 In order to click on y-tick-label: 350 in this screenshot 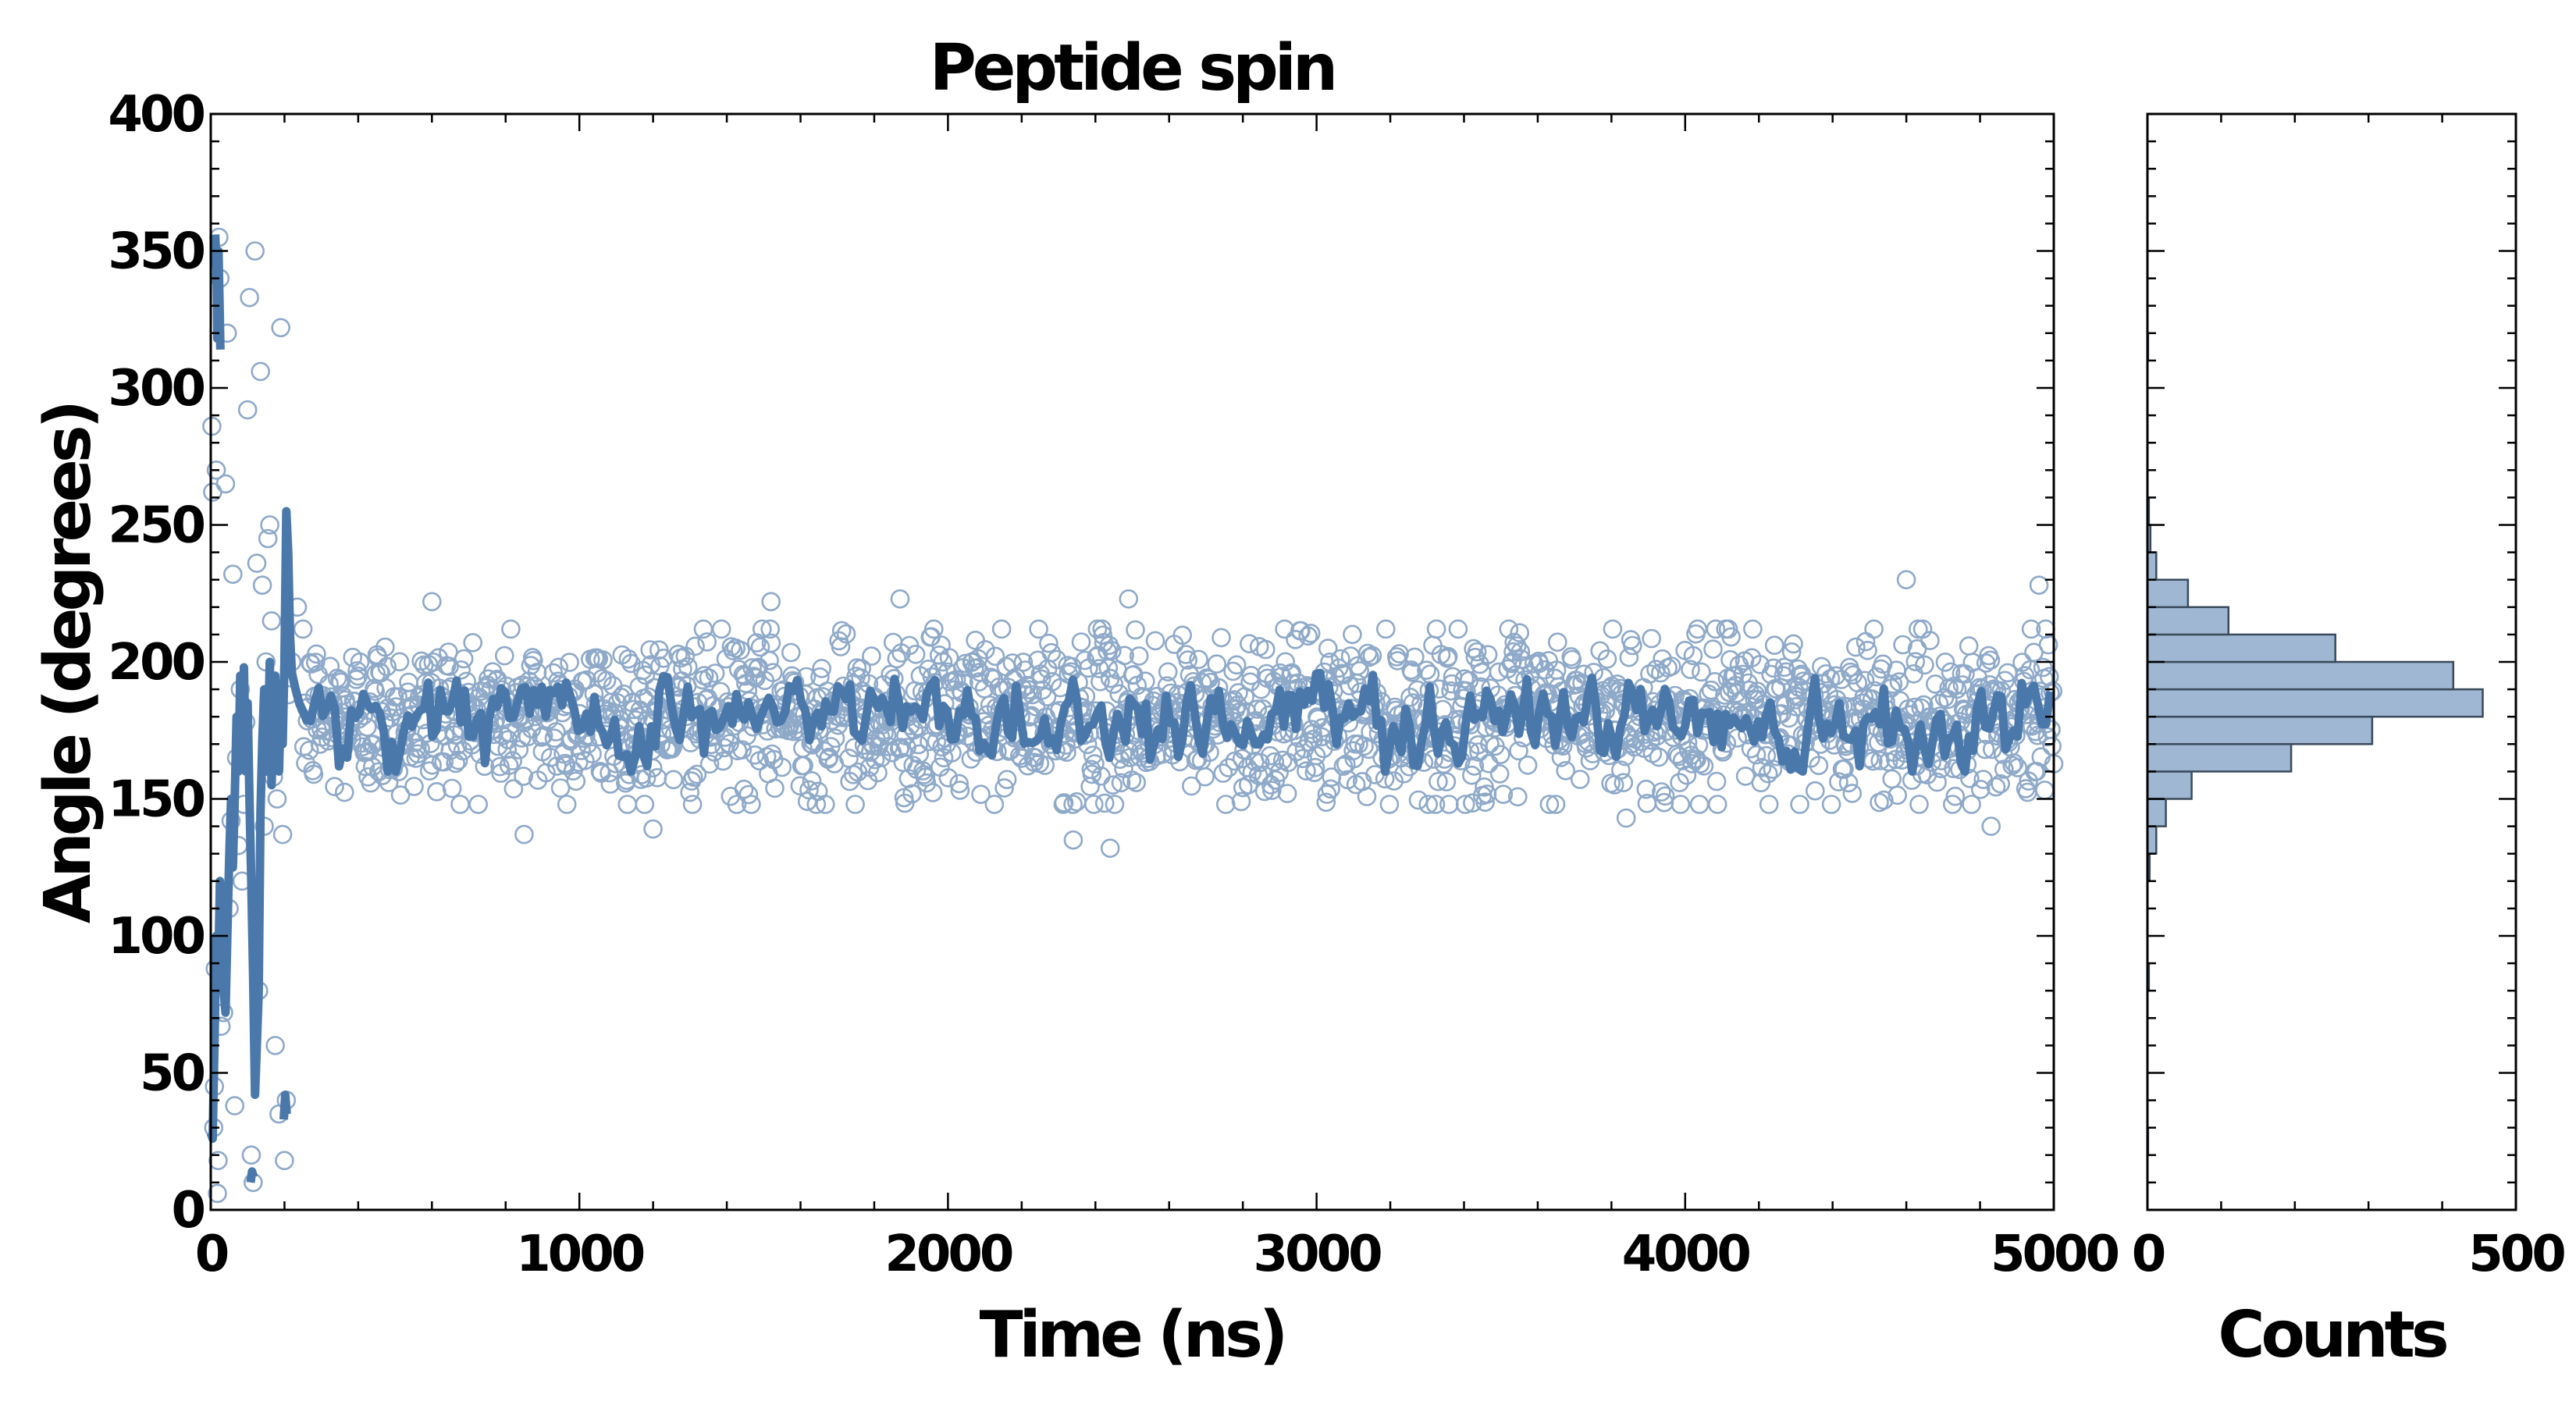, I will do `click(156, 252)`.